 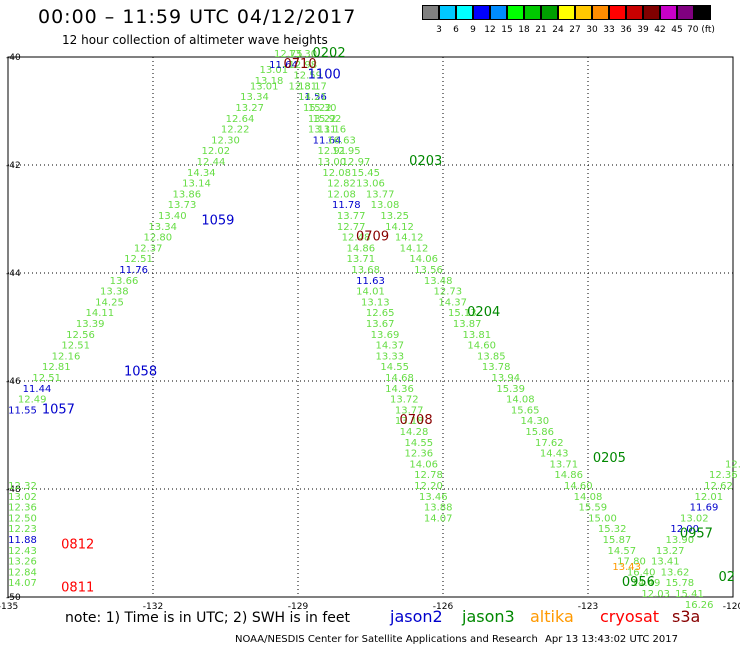 I want to click on swh-value: 12.77, so click(x=351, y=227).